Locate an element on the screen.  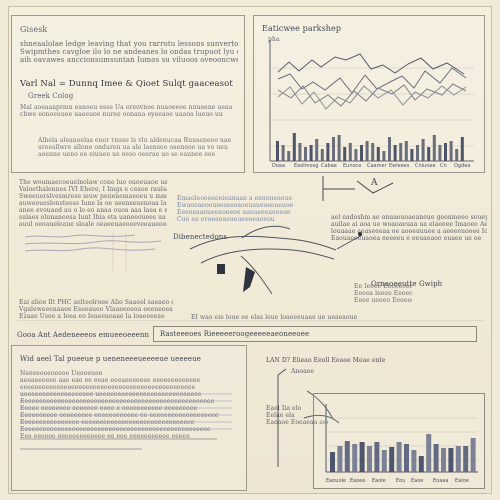
top-right-tick-2: Eaolmosg is located at coordinates (306, 166).